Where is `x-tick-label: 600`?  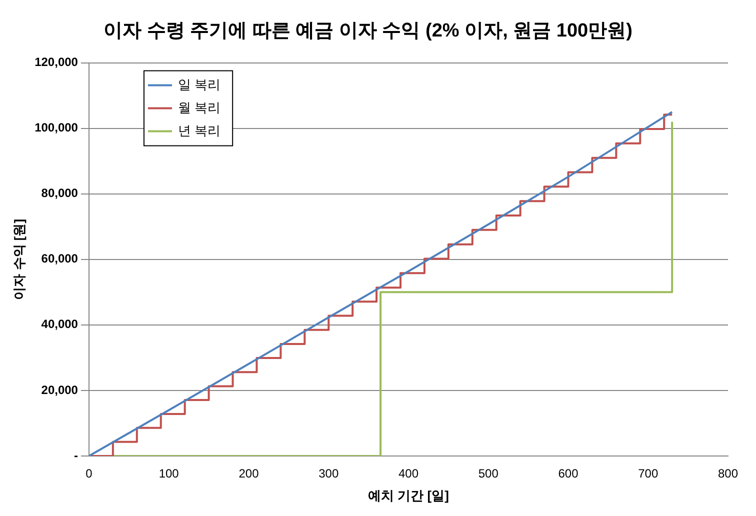
x-tick-label: 600 is located at coordinates (568, 473).